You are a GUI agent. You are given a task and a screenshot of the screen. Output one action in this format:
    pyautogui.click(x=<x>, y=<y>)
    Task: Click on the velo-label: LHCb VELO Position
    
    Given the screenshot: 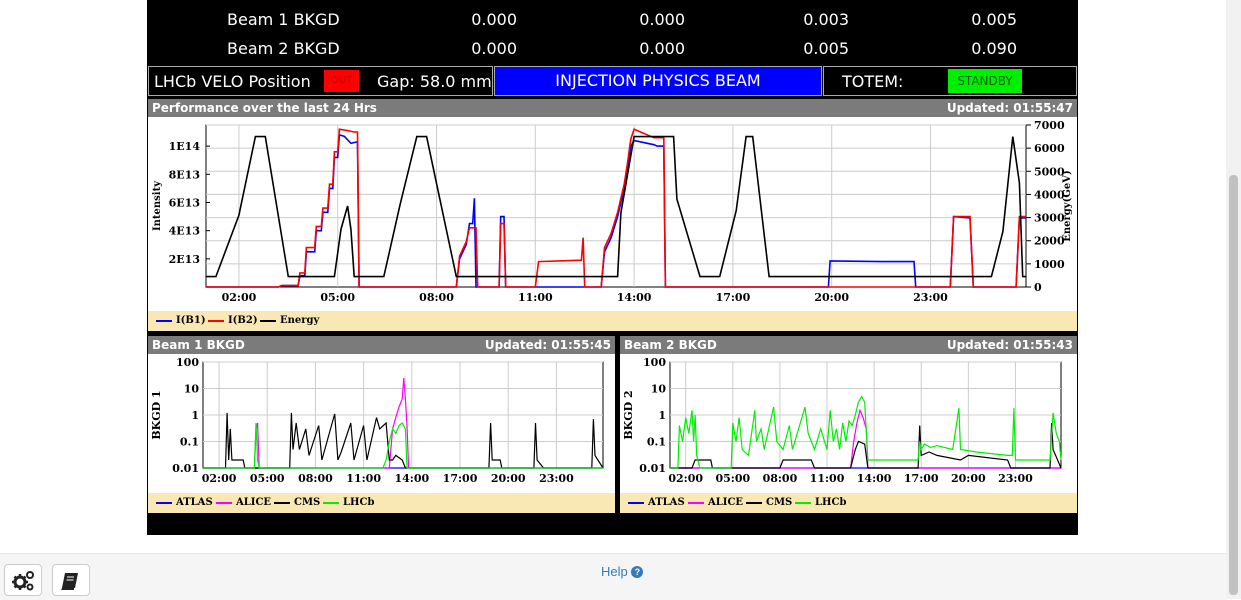 What is the action you would take?
    pyautogui.click(x=232, y=81)
    